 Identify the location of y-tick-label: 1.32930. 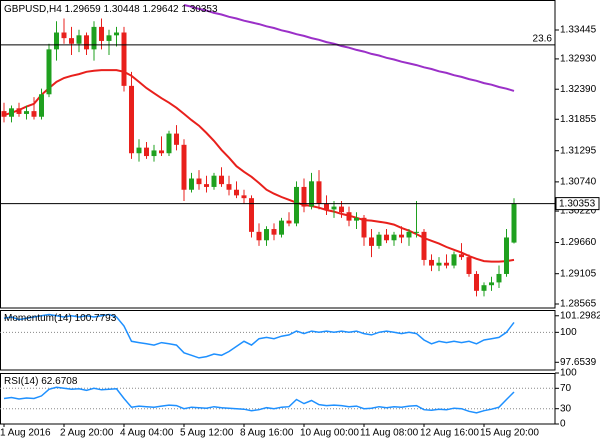
(578, 59).